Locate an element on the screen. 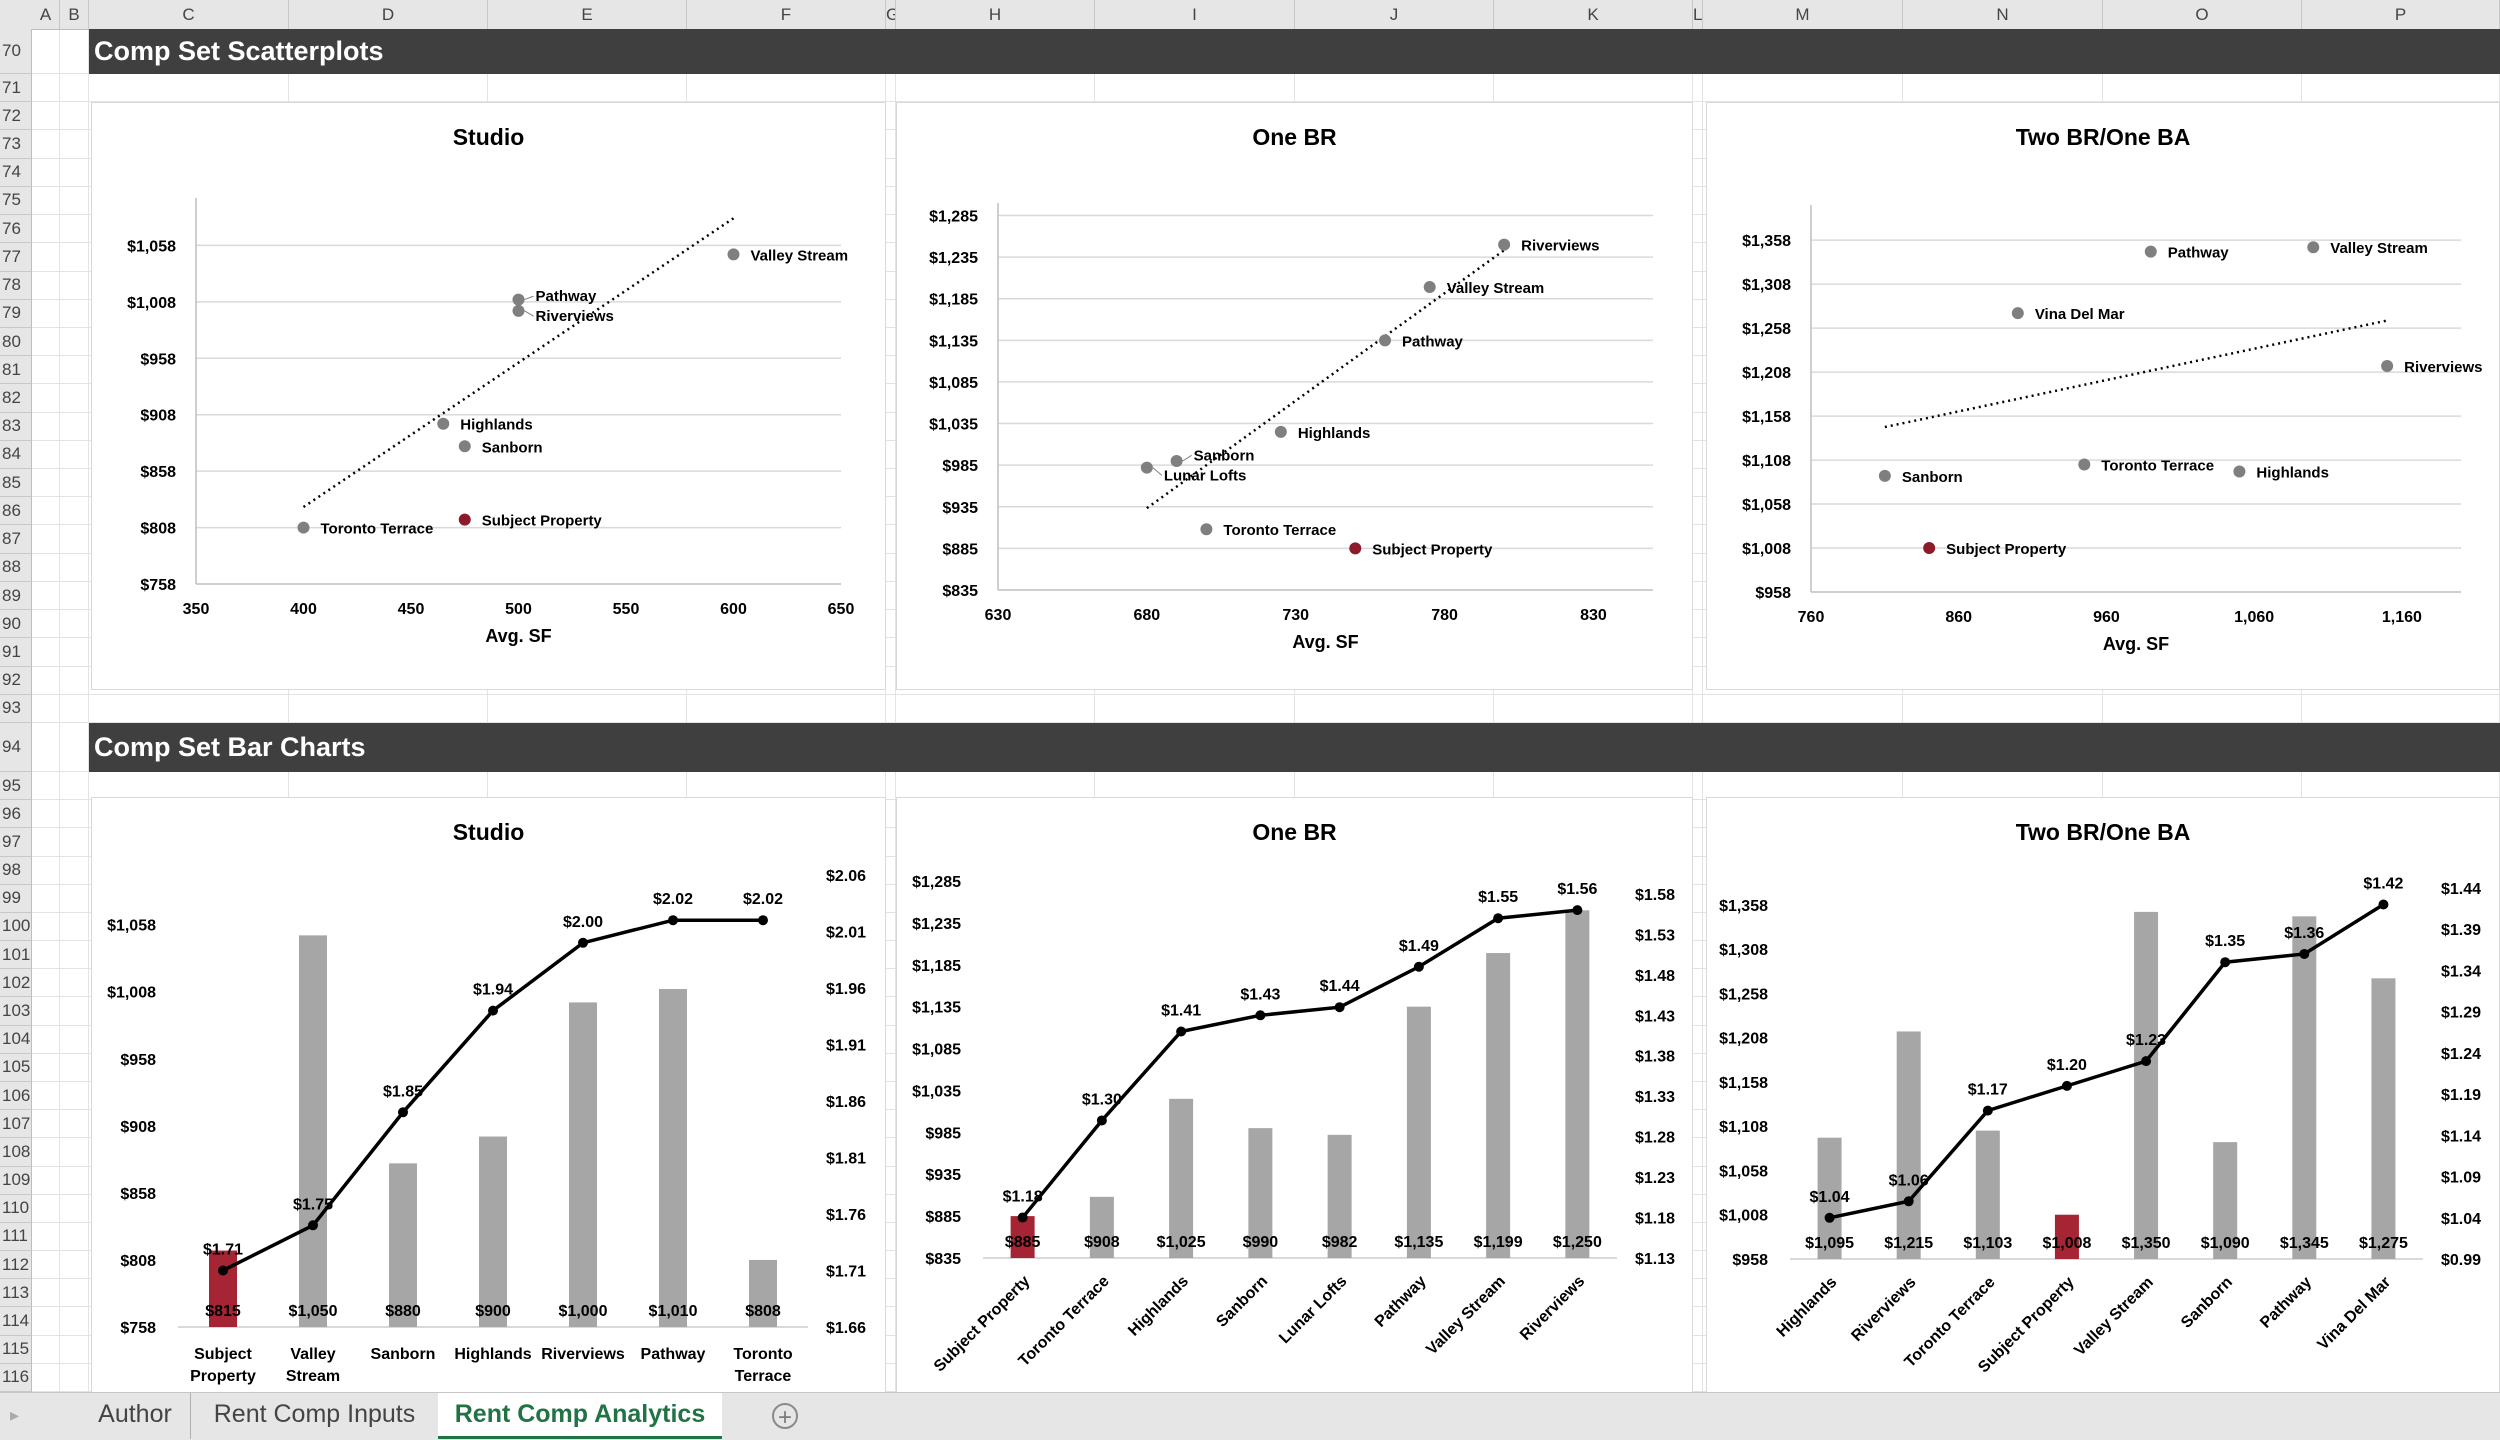 Image resolution: width=2500 pixels, height=1440 pixels. column-header-B: B is located at coordinates (74, 14).